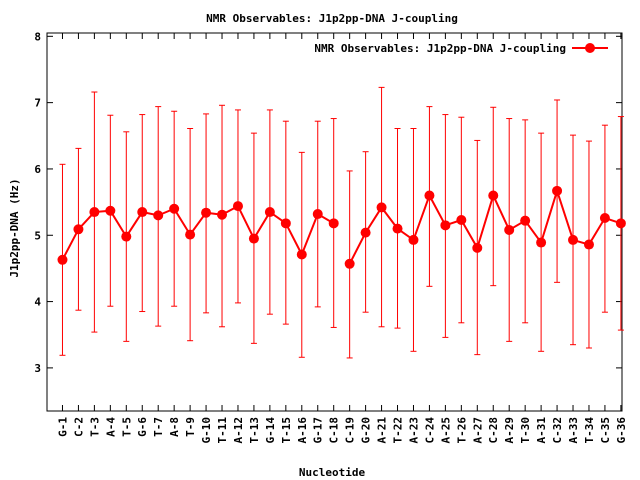  Describe the element at coordinates (493, 430) in the screenshot. I see `x-tick-label: C-28` at that location.